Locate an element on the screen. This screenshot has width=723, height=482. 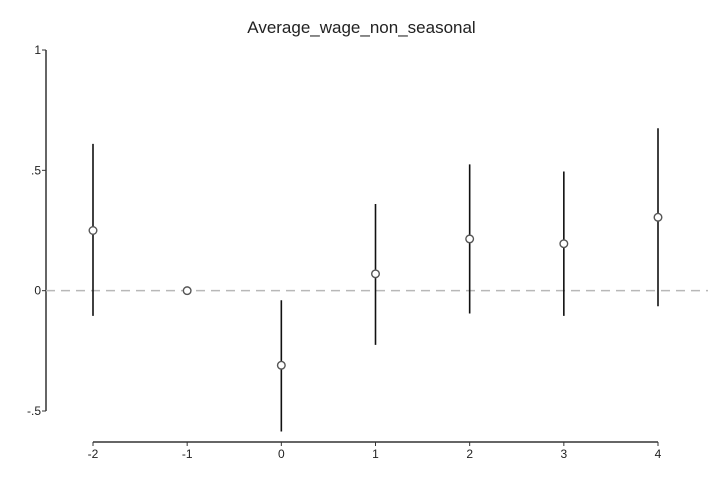
y-tick-label: 1 is located at coordinates (37, 50).